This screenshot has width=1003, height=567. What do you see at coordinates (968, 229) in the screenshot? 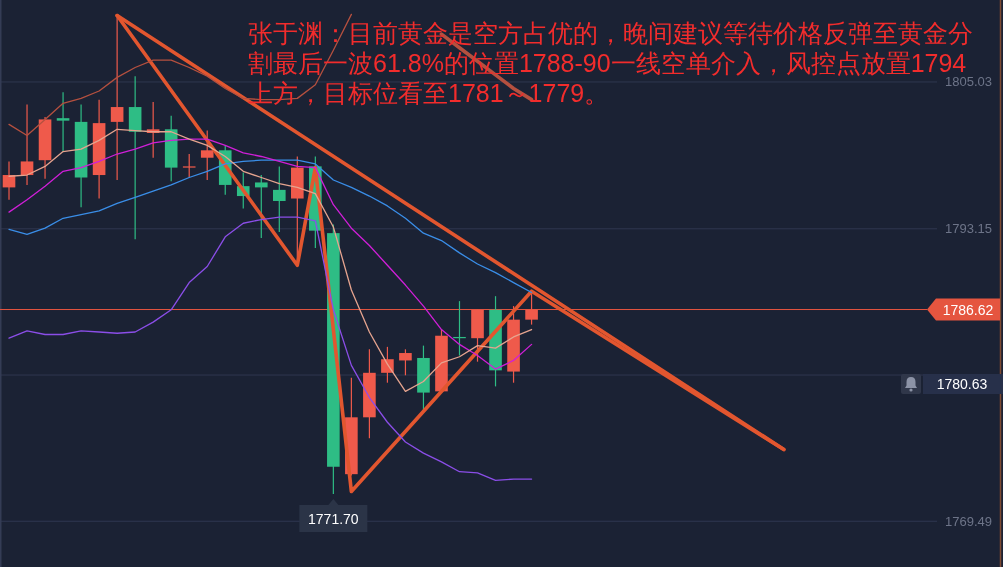
I see `y-tick-label: 1793.15` at bounding box center [968, 229].